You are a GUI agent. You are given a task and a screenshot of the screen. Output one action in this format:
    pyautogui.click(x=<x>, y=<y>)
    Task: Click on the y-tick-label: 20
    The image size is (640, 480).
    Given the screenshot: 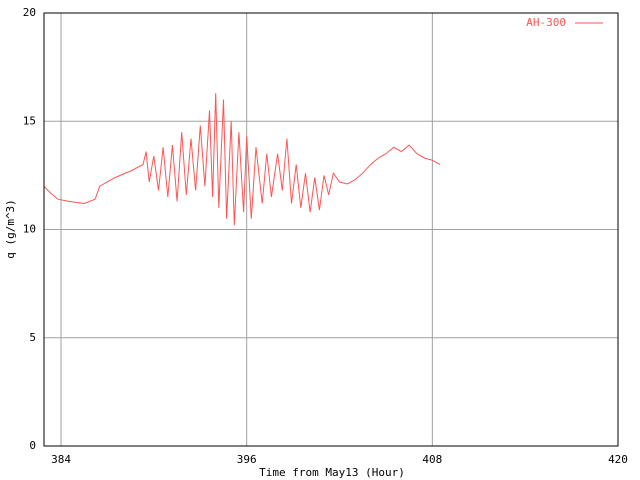 What is the action you would take?
    pyautogui.click(x=29, y=12)
    